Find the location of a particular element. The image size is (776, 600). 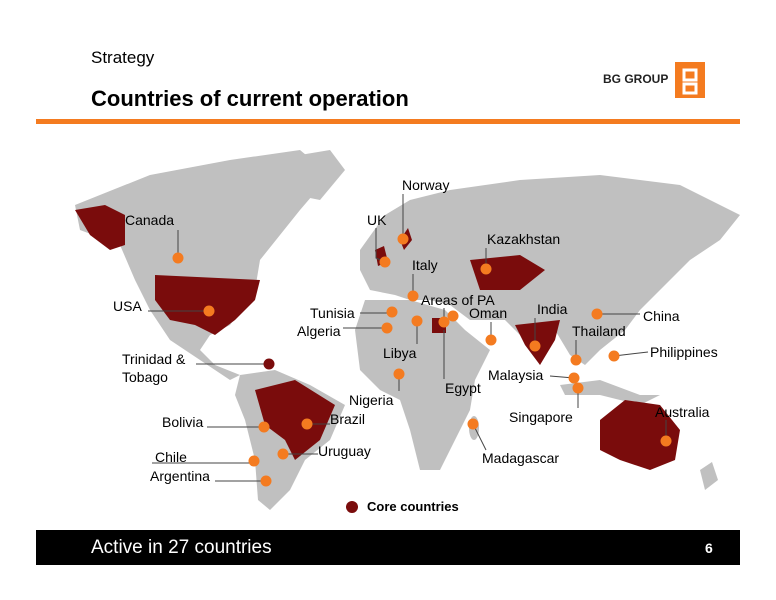

country-label: Uruguay is located at coordinates (344, 451).